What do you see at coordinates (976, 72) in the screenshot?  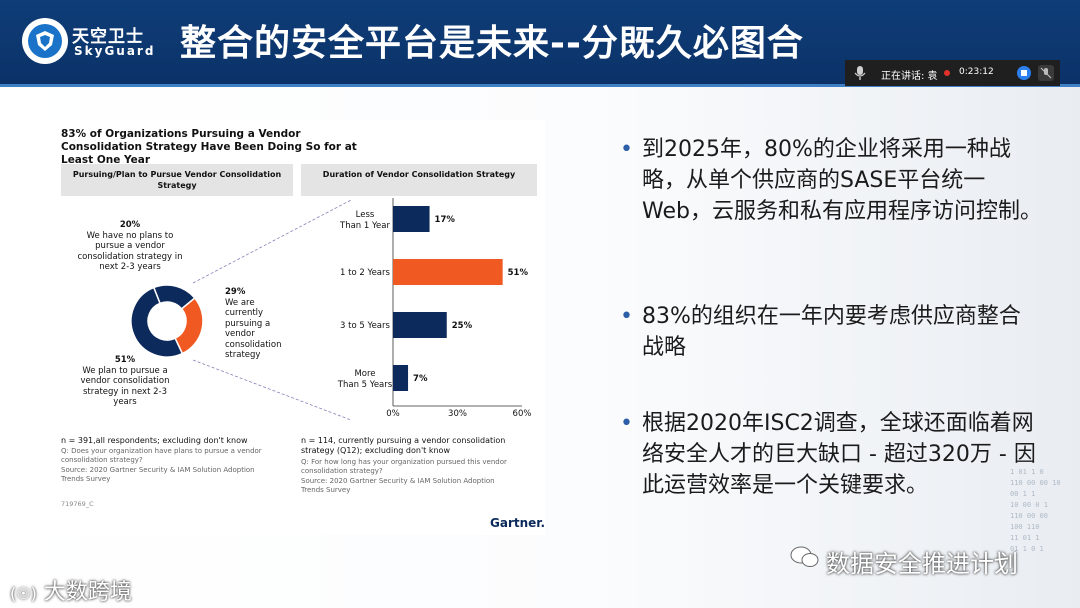 I see `recording-timer: 0:23:12` at bounding box center [976, 72].